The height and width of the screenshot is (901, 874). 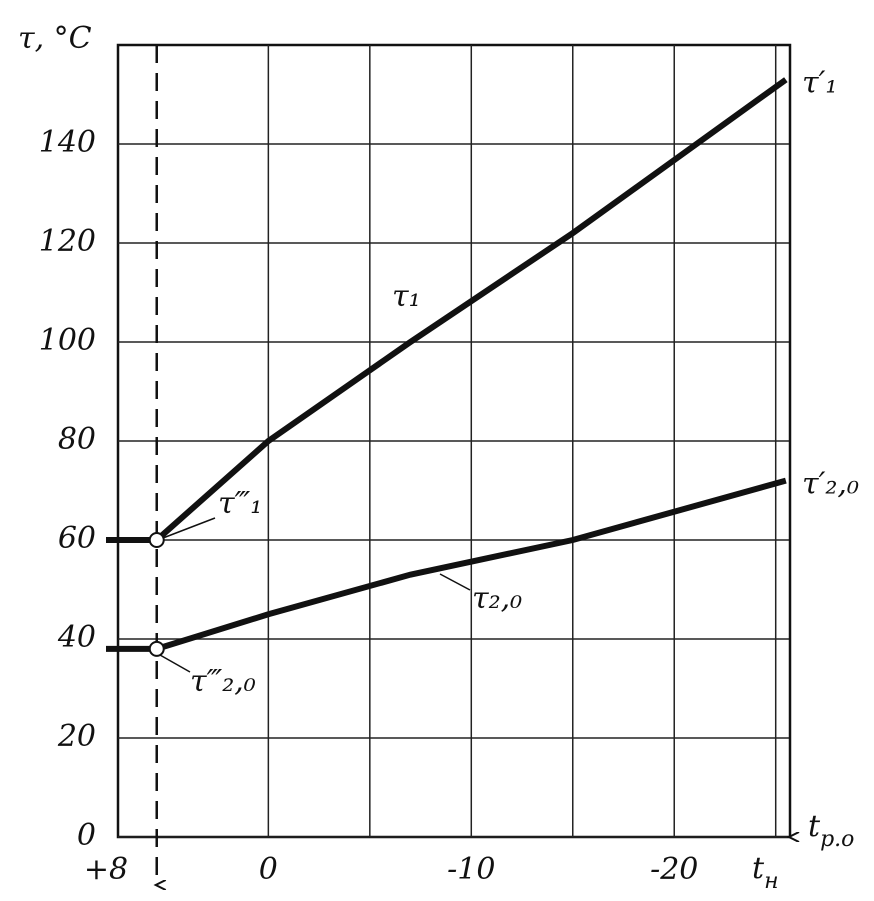 I want to click on x-tick-label: -10, so click(x=471, y=869).